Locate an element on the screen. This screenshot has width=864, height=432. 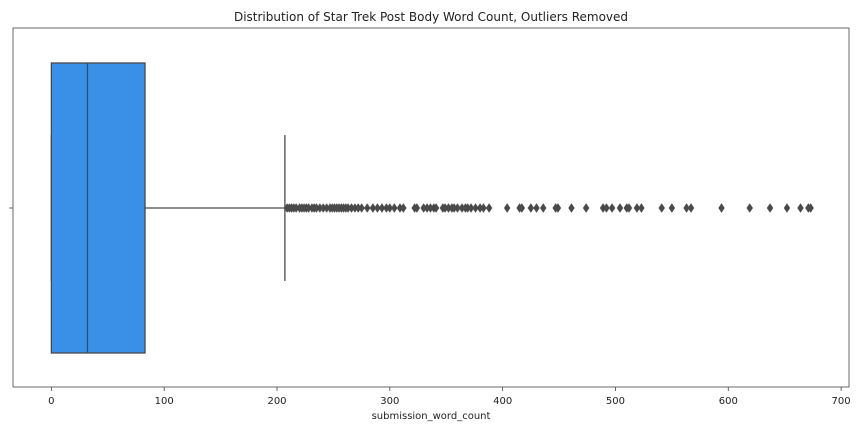
x-tick-label: 200 is located at coordinates (276, 401).